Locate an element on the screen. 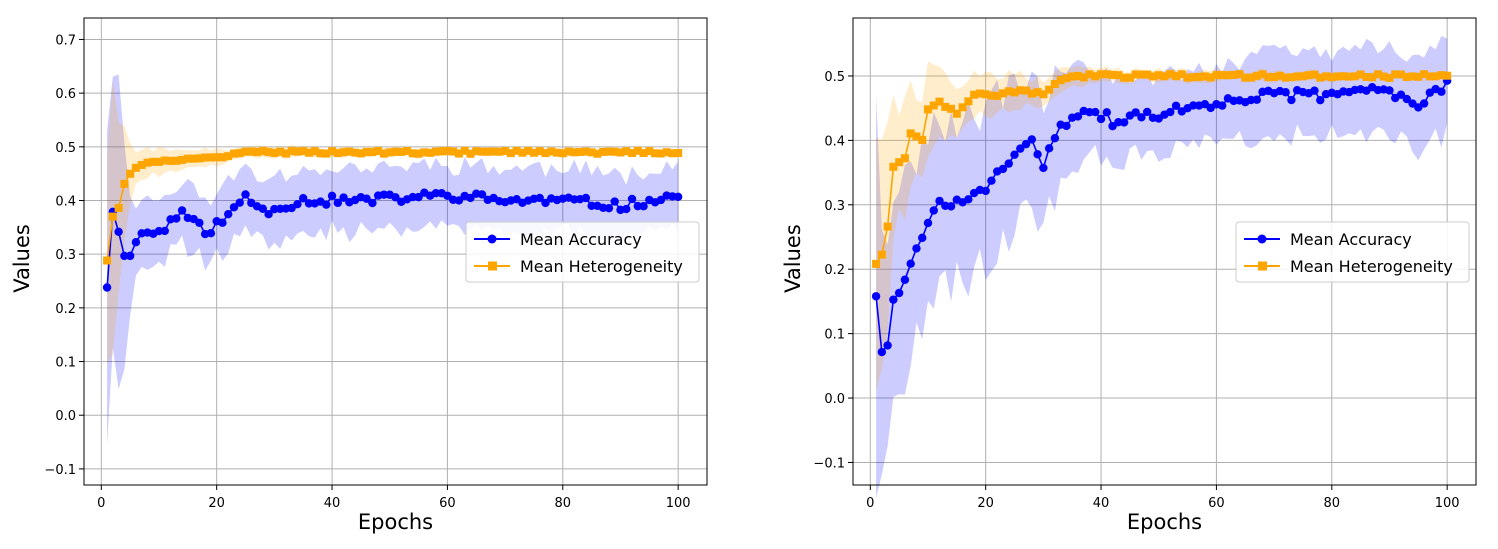 This screenshot has width=1498, height=549. y-ticks-left: −0.1 0.0 0.1 0.2 0.3 0.4 0.5 0.6 0.7 is located at coordinates (64, 255).